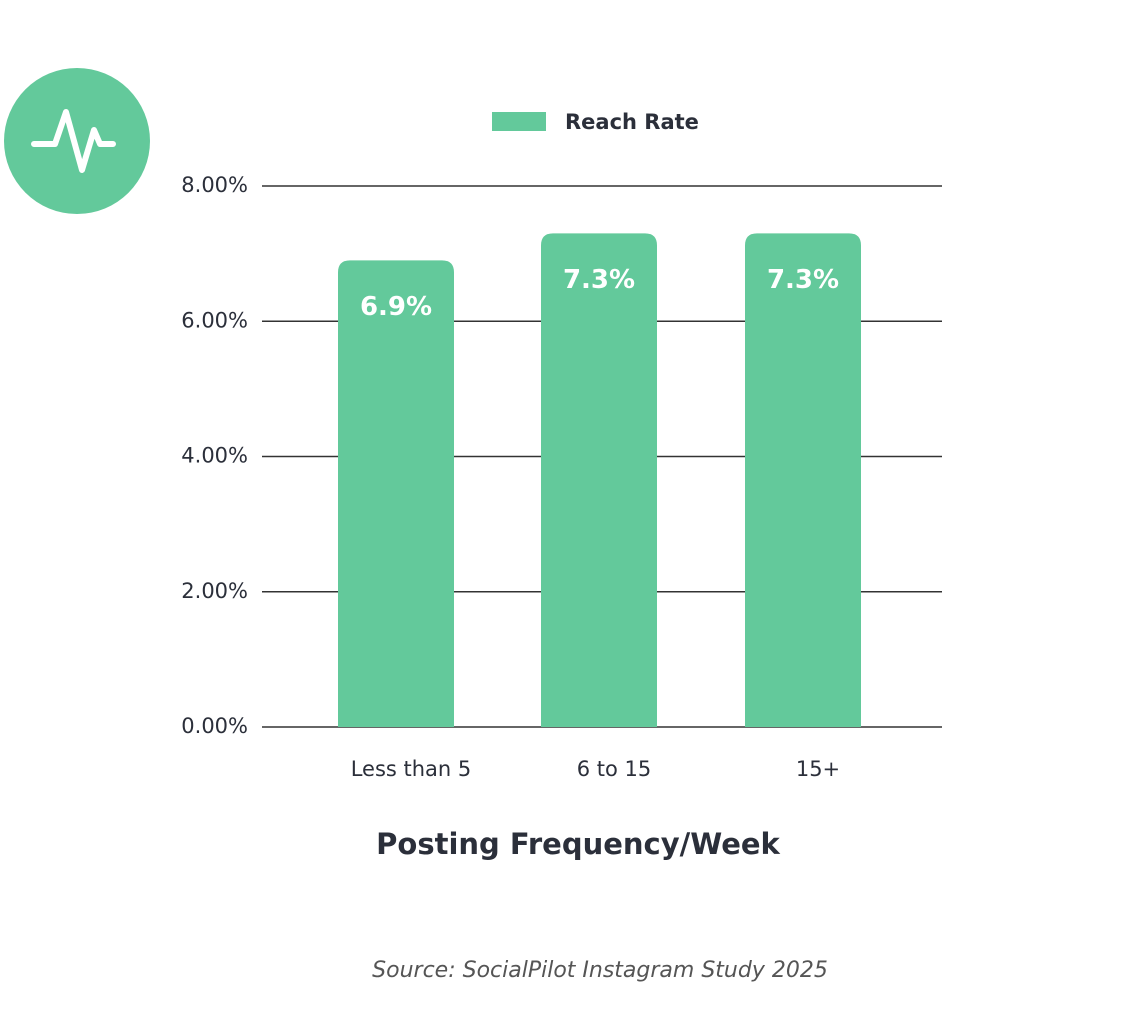 The image size is (1123, 1033). What do you see at coordinates (411, 769) in the screenshot?
I see `x-tick-label: Less than 5` at bounding box center [411, 769].